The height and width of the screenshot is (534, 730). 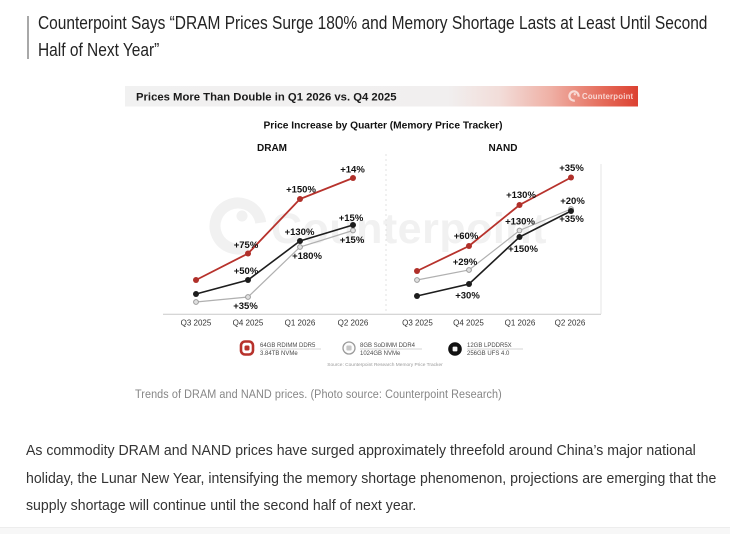 I want to click on svg-text: NAND, so click(x=503, y=148).